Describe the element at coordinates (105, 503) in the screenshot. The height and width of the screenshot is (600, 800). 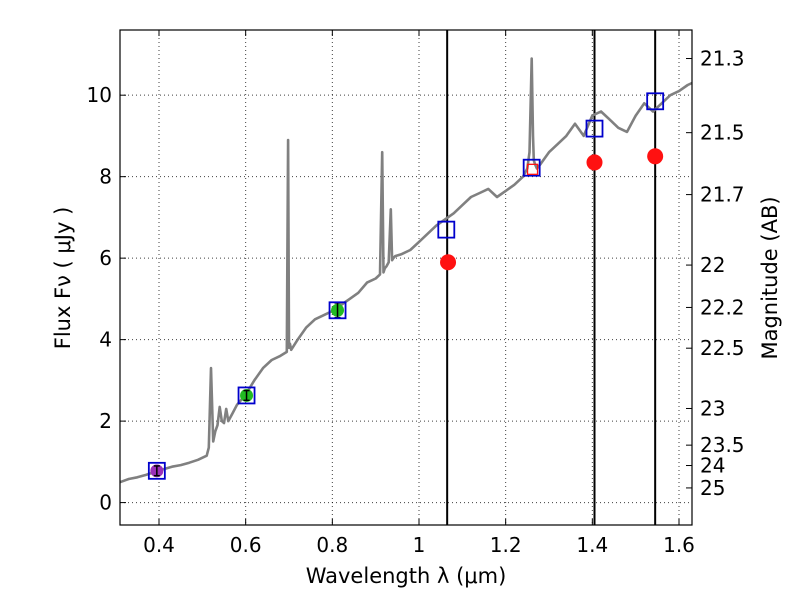
I see `y-tick-label: 0` at that location.